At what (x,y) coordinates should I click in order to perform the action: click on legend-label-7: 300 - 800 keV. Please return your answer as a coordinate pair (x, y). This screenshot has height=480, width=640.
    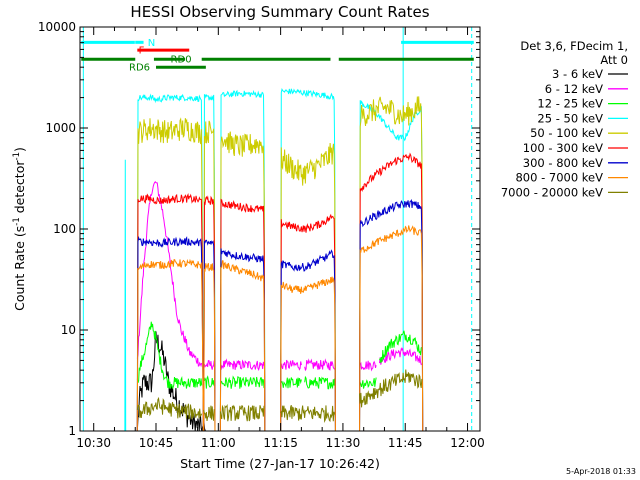
    Looking at the image, I should click on (563, 163).